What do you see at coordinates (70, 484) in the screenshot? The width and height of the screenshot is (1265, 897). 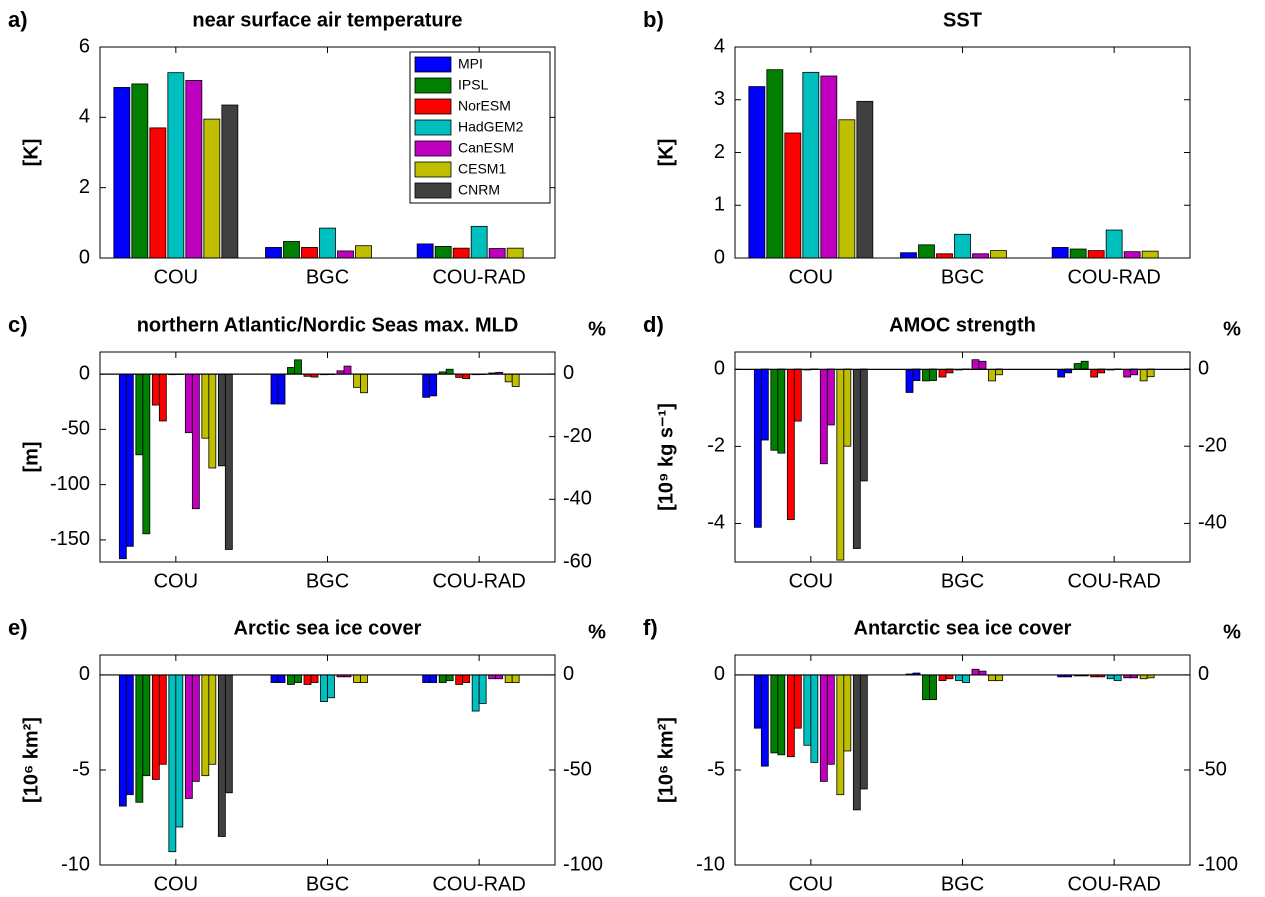 I see `y-tick-label: -100` at bounding box center [70, 484].